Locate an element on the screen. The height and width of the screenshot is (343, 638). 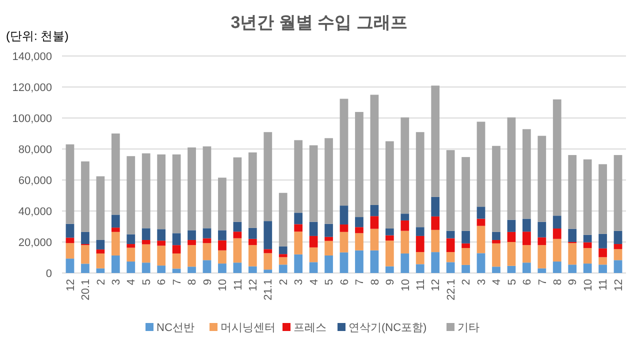
x-tick-label: 10 is located at coordinates (223, 285).